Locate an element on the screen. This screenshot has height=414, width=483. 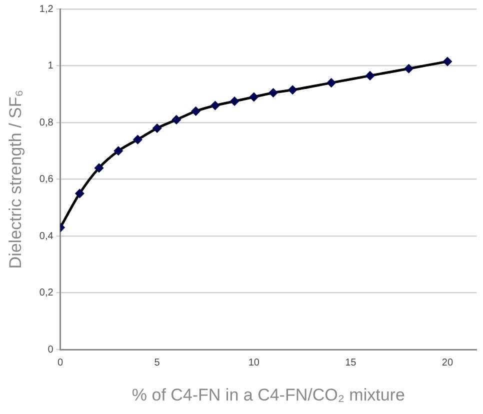
y-axis-title: Dielectric strength / SF₆ is located at coordinates (15, 179).